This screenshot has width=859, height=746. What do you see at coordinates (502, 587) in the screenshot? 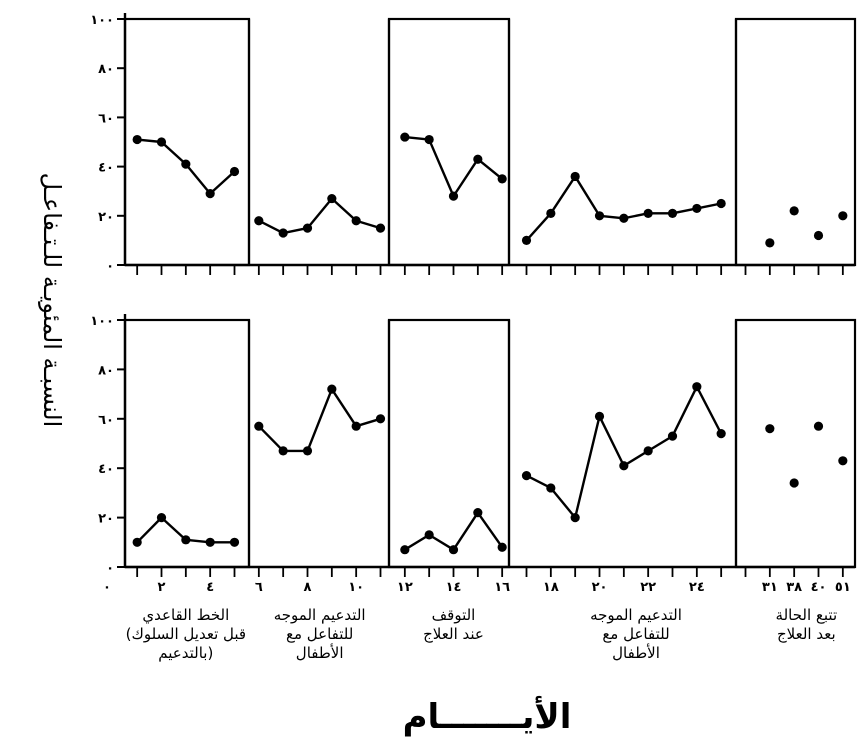
I see `x-tick-label: ١٦` at bounding box center [502, 587].